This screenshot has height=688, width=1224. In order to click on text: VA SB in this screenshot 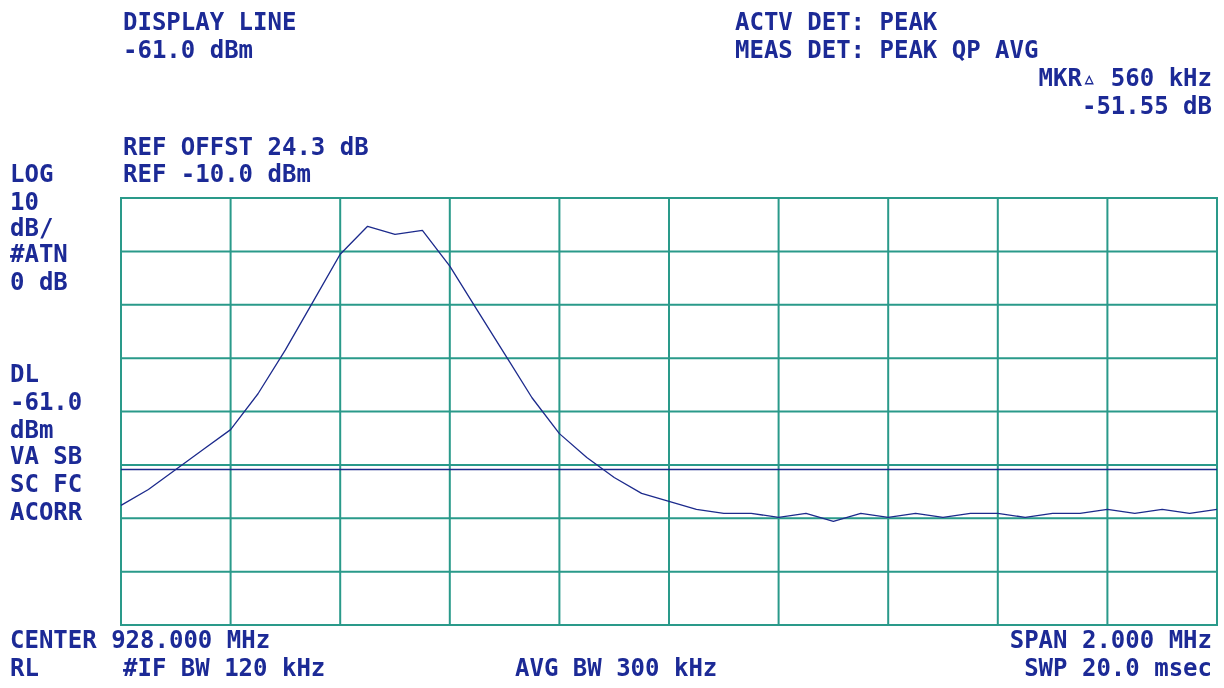, I will do `click(46, 456)`.